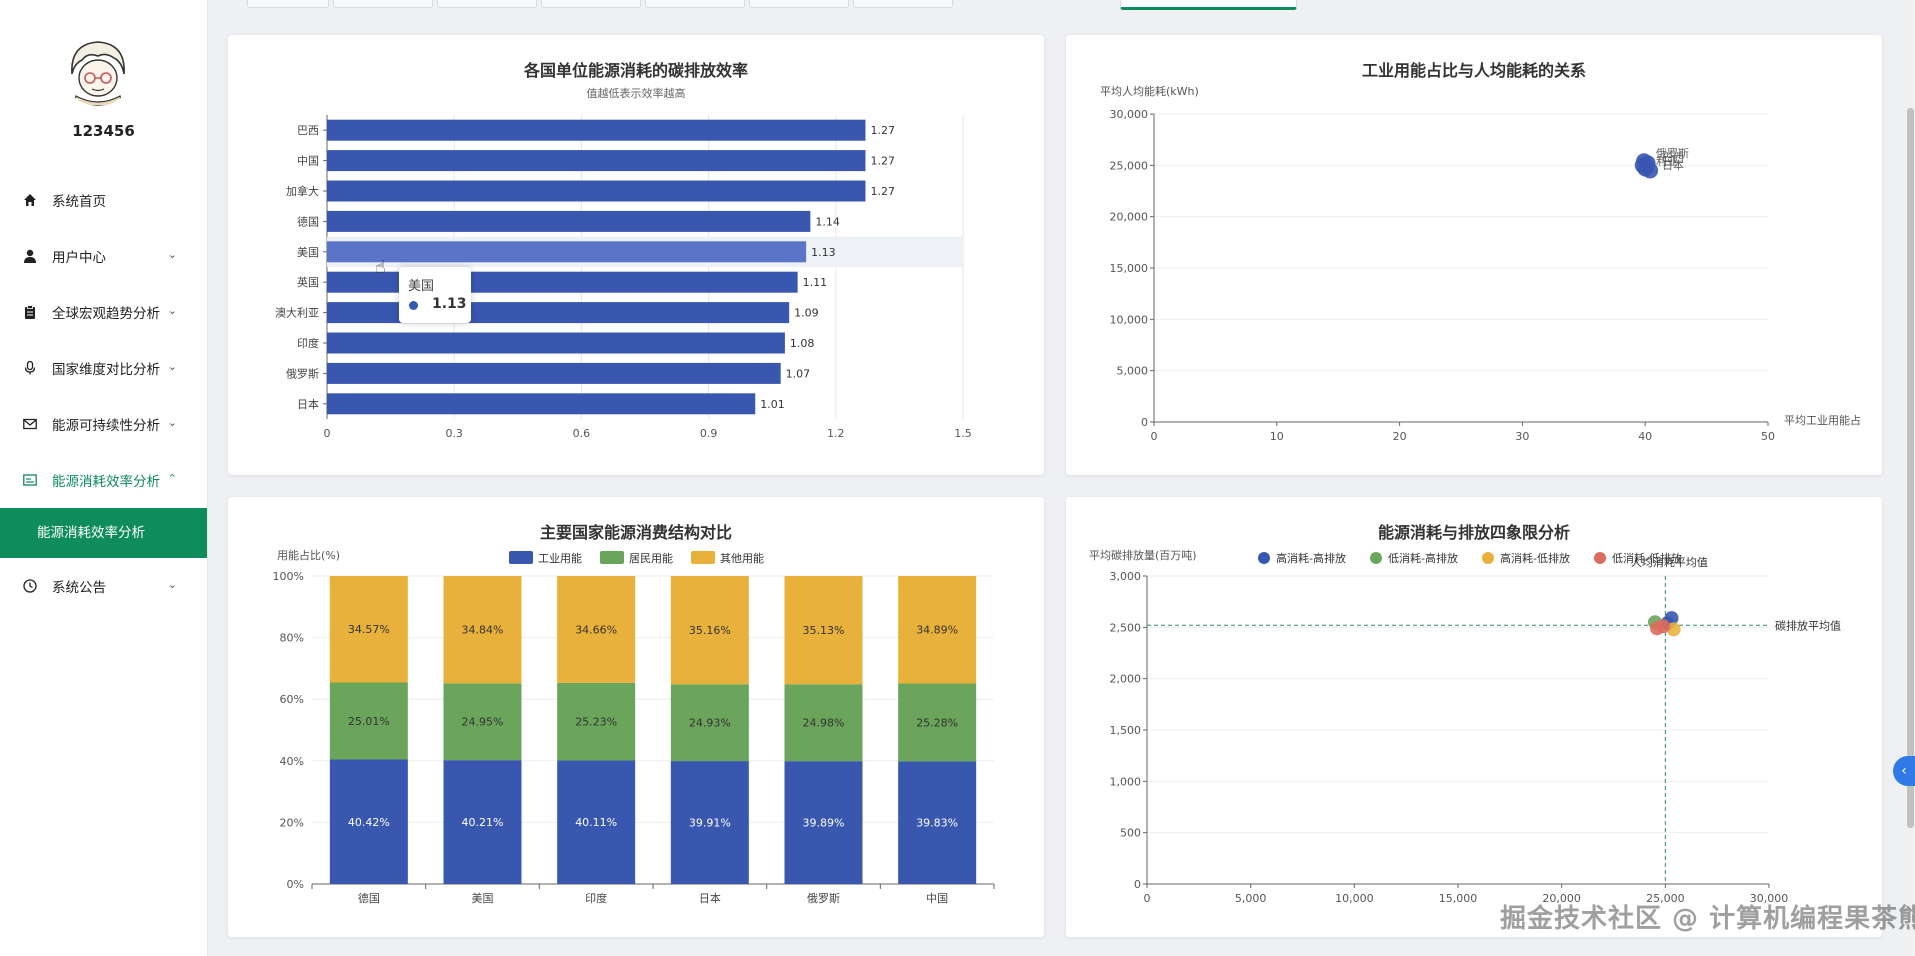 The image size is (1915, 956). What do you see at coordinates (1473, 70) in the screenshot?
I see `chart-title: 工业用能占比与人均能耗的关系` at bounding box center [1473, 70].